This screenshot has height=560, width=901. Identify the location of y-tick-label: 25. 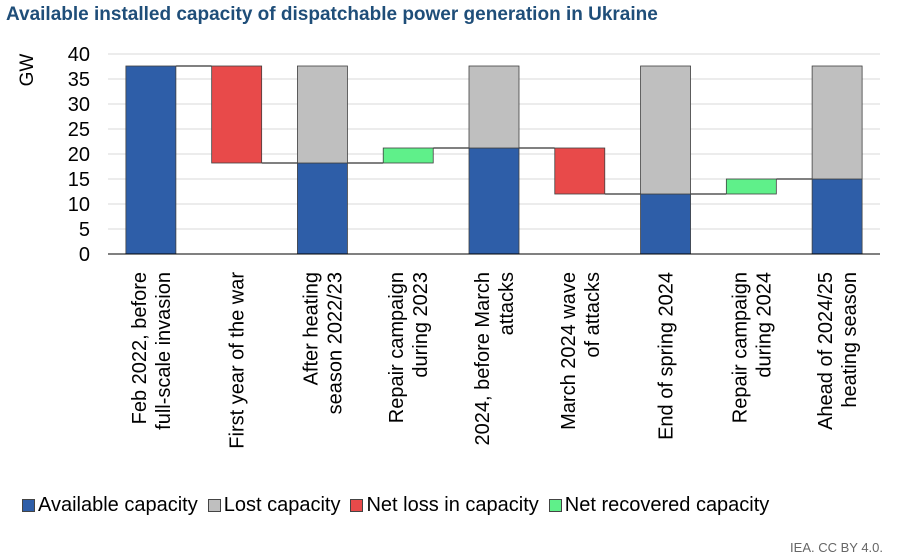
(79, 130).